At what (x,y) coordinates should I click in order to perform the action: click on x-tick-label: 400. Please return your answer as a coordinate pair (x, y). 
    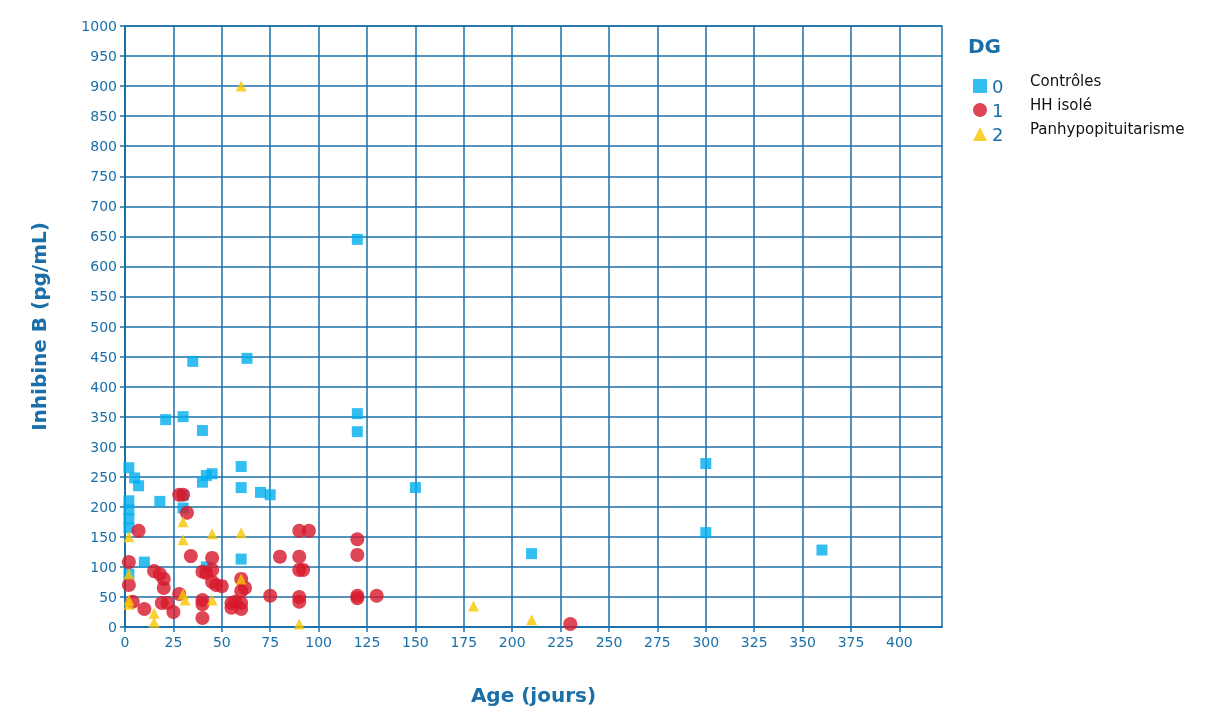
    Looking at the image, I should click on (899, 642).